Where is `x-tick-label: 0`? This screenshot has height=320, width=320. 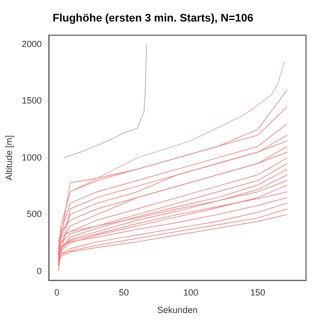 x-tick-label: 0 is located at coordinates (57, 292).